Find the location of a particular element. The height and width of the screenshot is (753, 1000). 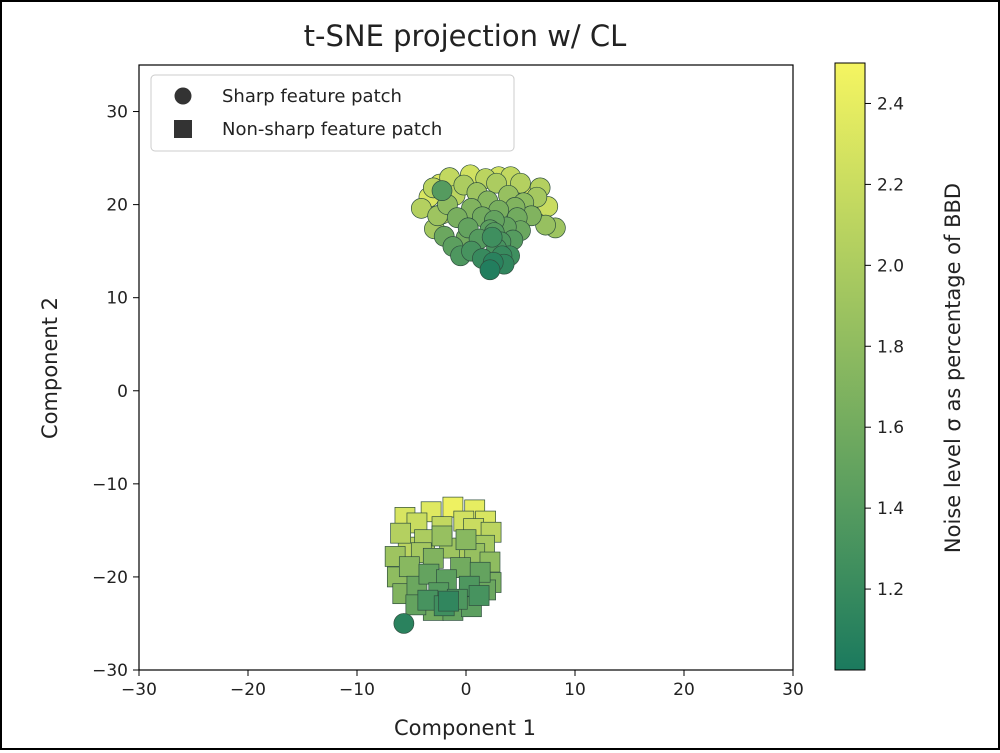

colorbar-tick-label: 1.4 is located at coordinates (890, 509).